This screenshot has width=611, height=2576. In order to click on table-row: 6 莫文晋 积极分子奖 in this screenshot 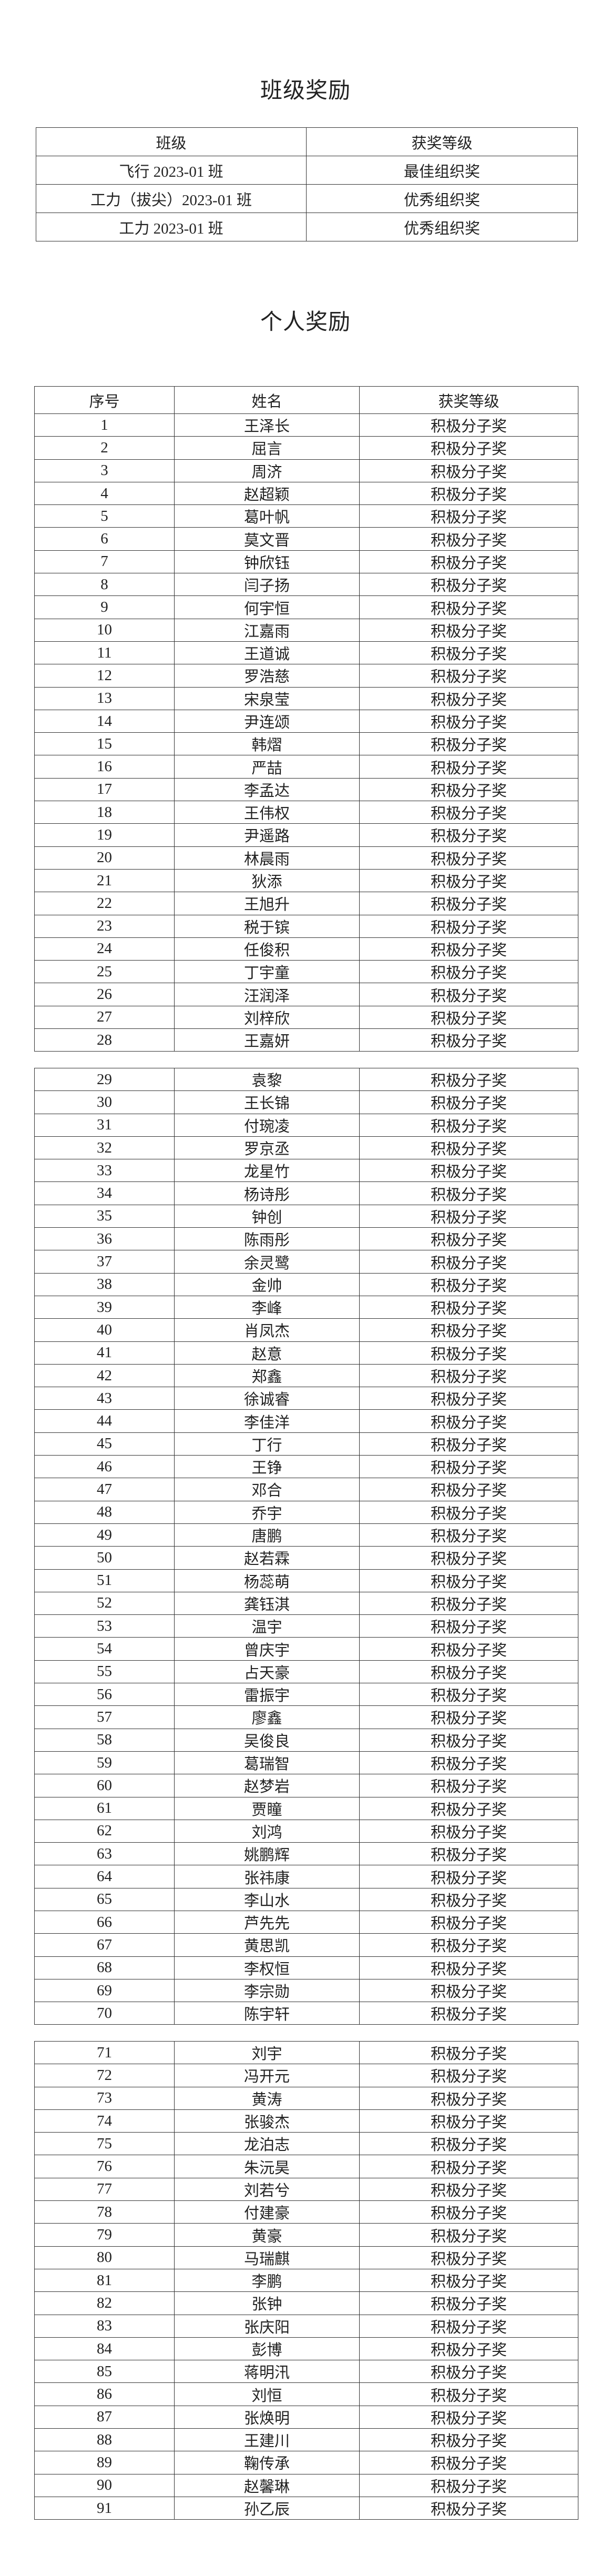, I will do `click(306, 539)`.